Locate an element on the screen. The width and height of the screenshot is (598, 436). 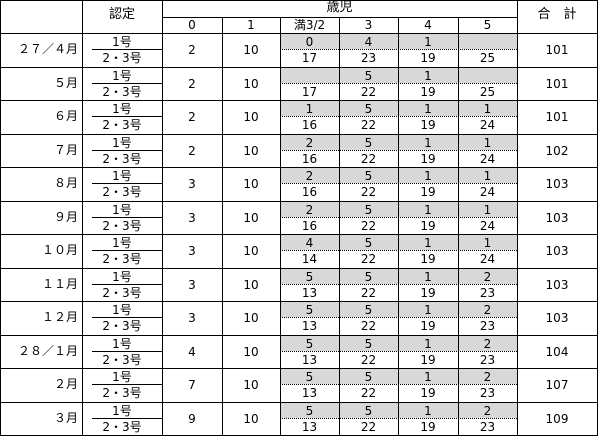
type1-count: 0 is located at coordinates (309, 42).